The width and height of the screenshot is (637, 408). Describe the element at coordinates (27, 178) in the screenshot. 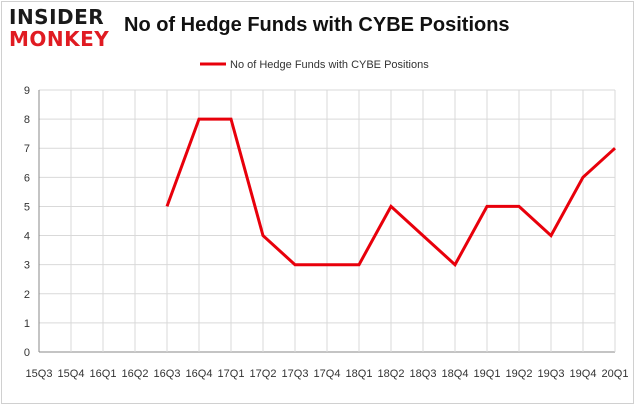

I see `y-tick-label: 6` at that location.